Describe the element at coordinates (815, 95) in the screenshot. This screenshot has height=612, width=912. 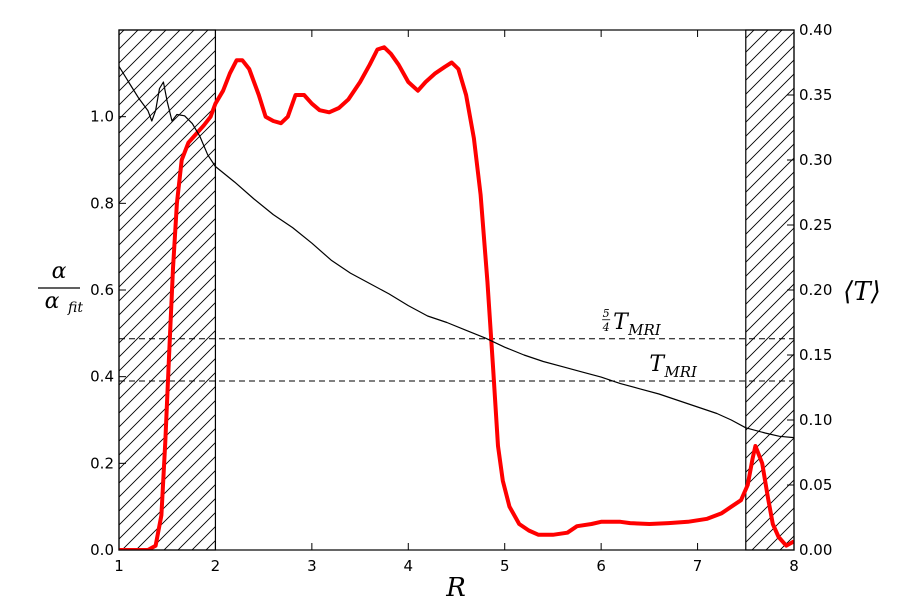
I see `y-right-tick-label: 0.35` at that location.